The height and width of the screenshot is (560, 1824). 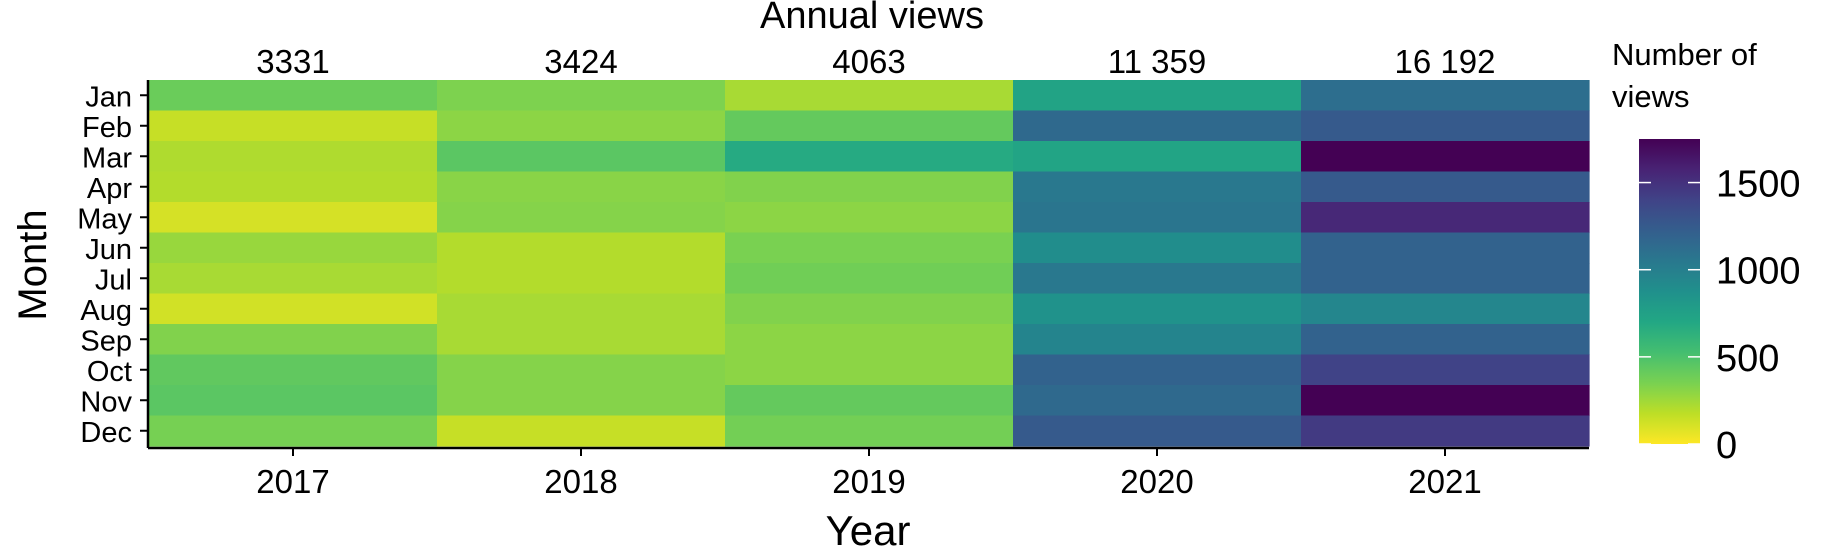 I want to click on heatmap-cell-apr-2017, so click(x=293, y=187).